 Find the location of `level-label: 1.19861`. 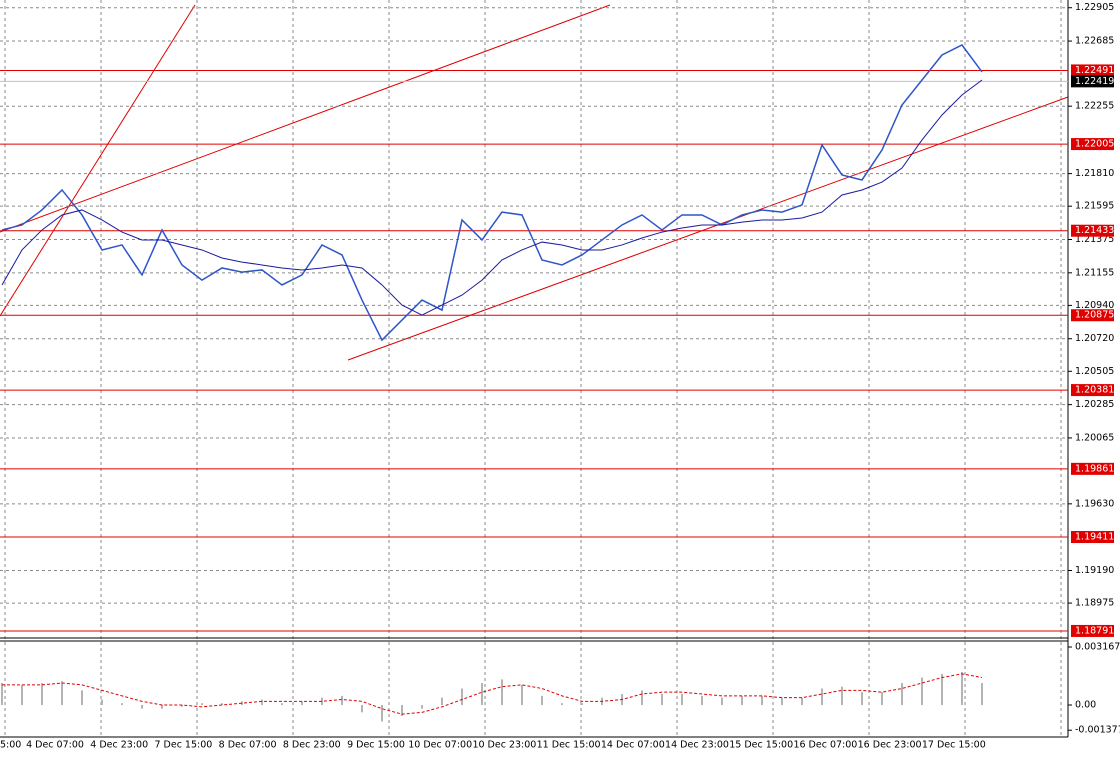

level-label: 1.19861 is located at coordinates (1094, 468).